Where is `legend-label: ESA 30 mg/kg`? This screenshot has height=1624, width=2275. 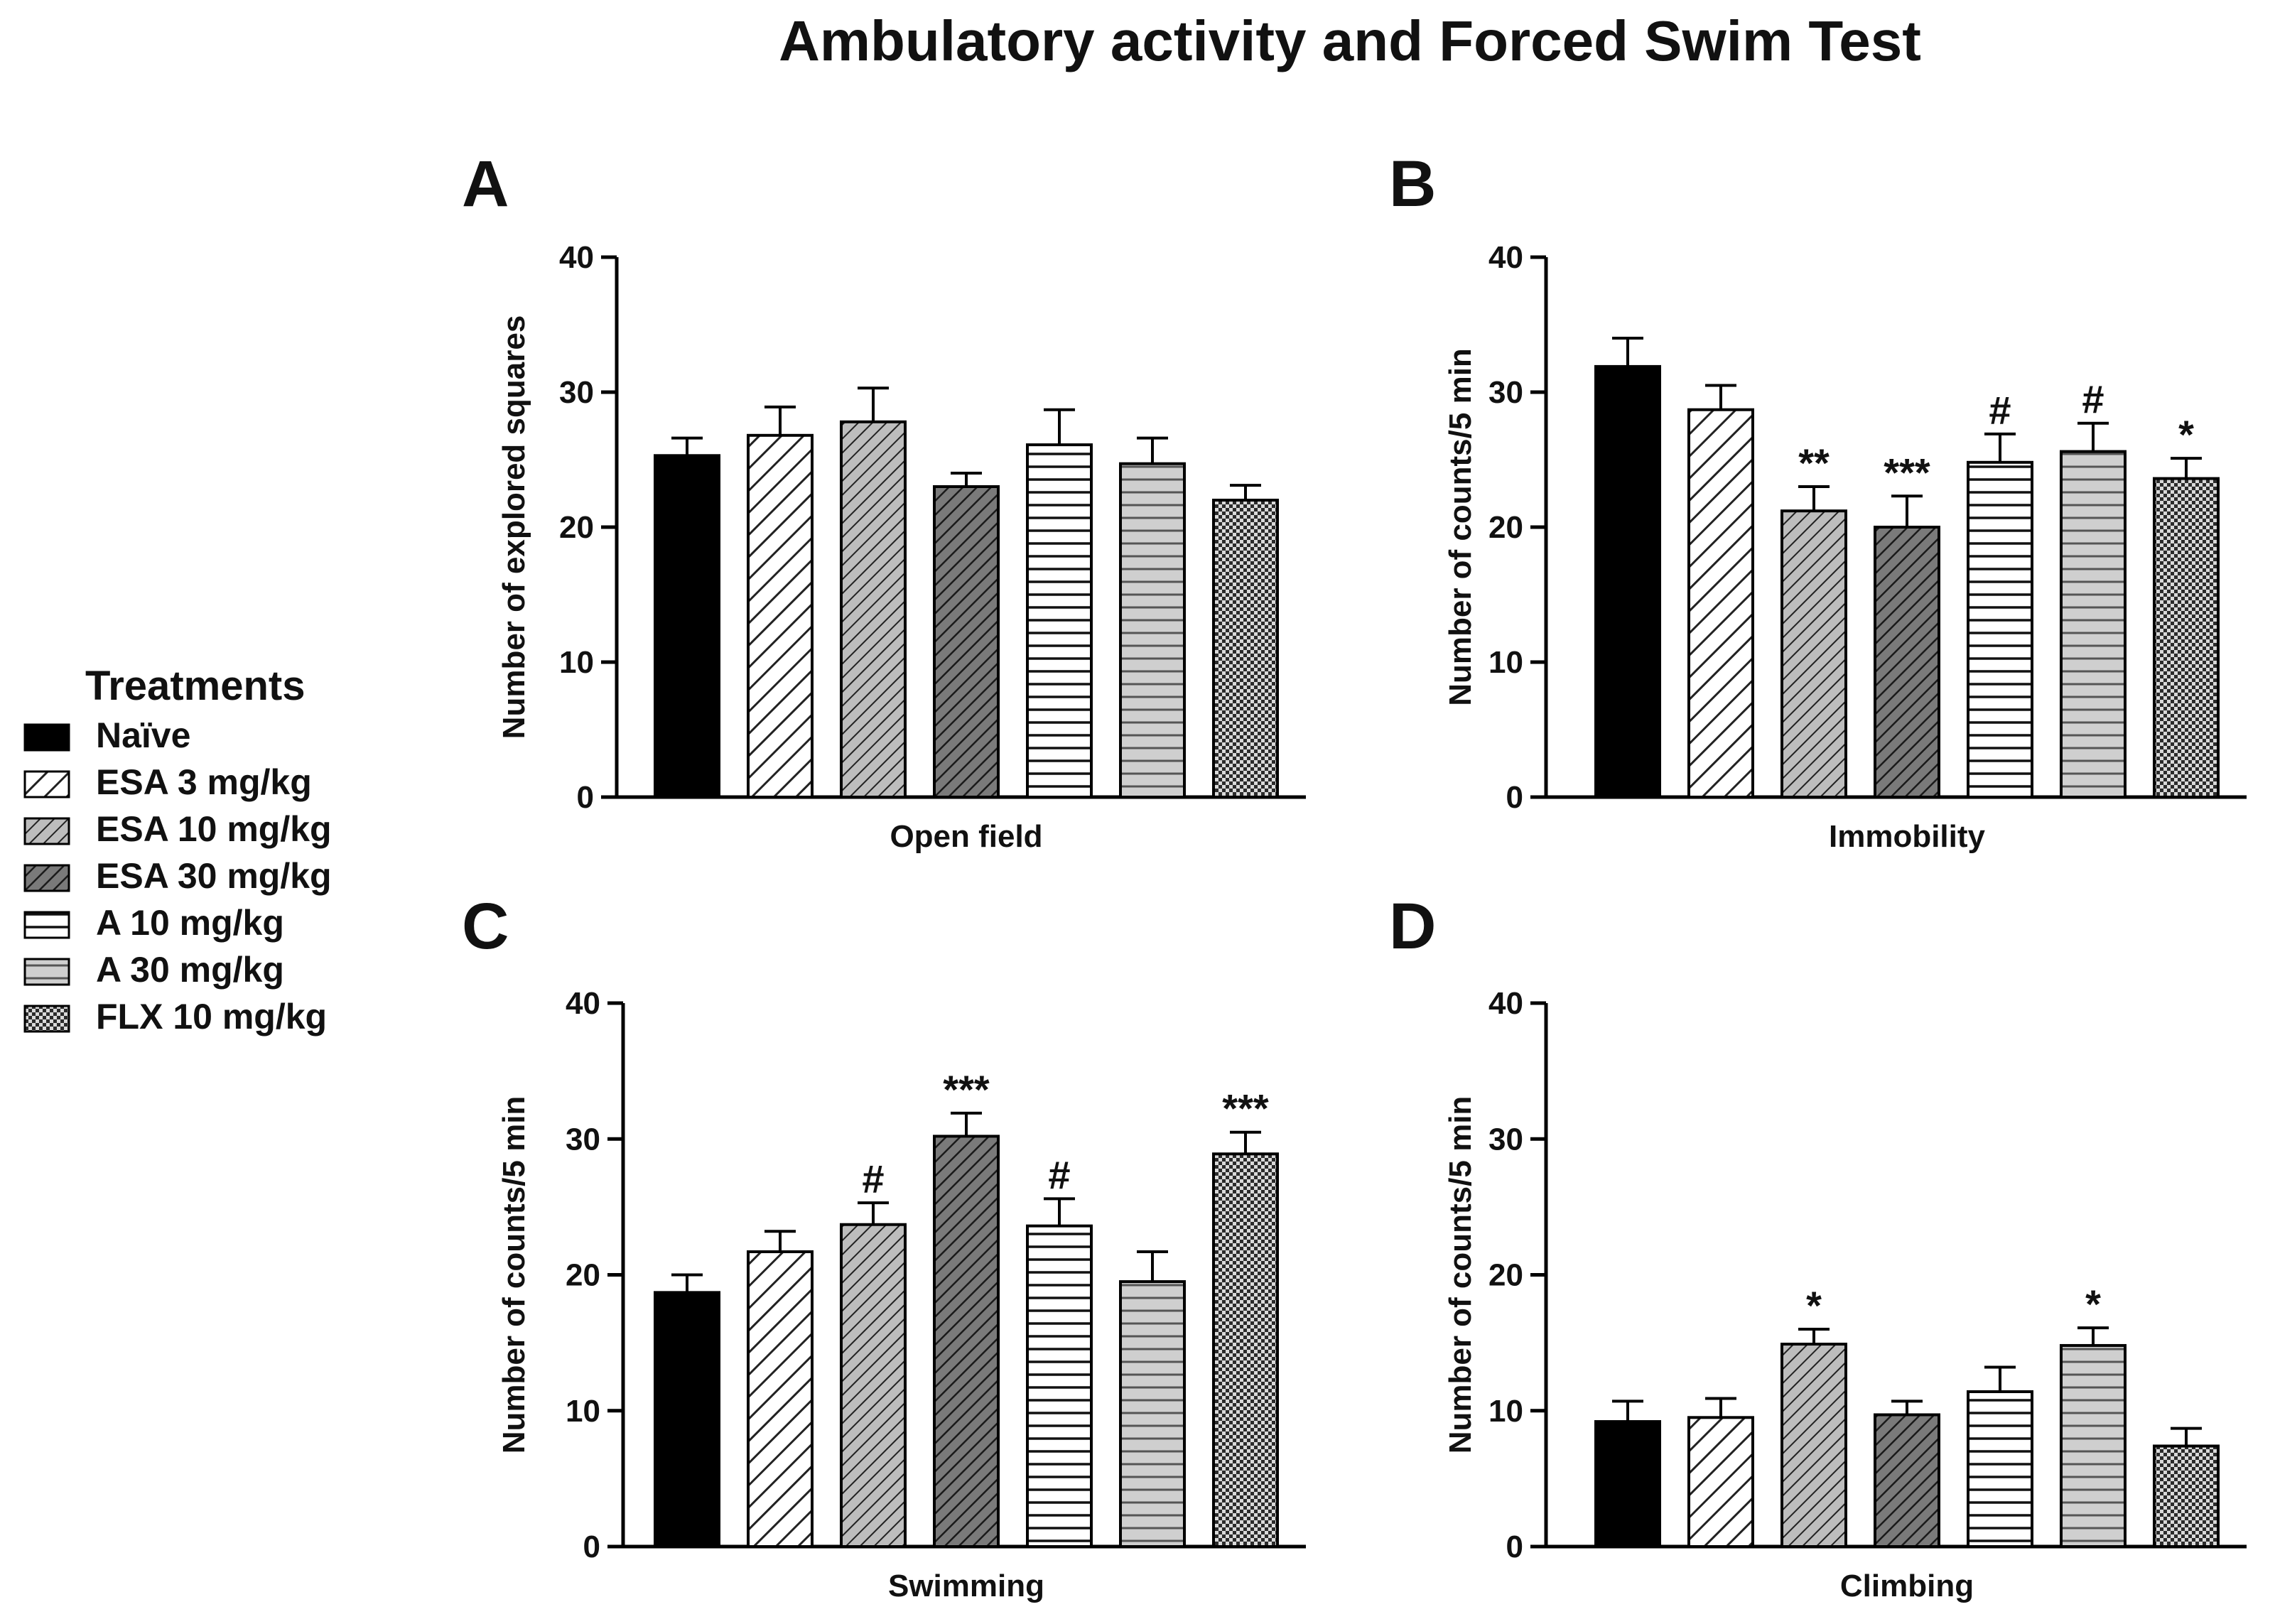
legend-label: ESA 30 mg/kg is located at coordinates (214, 876).